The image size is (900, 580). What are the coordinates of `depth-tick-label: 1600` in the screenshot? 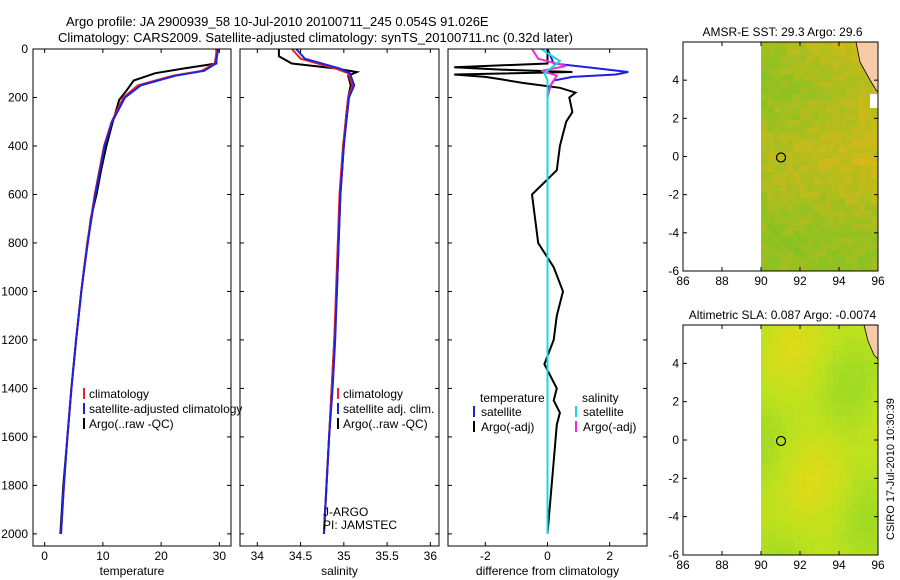 It's located at (14, 437).